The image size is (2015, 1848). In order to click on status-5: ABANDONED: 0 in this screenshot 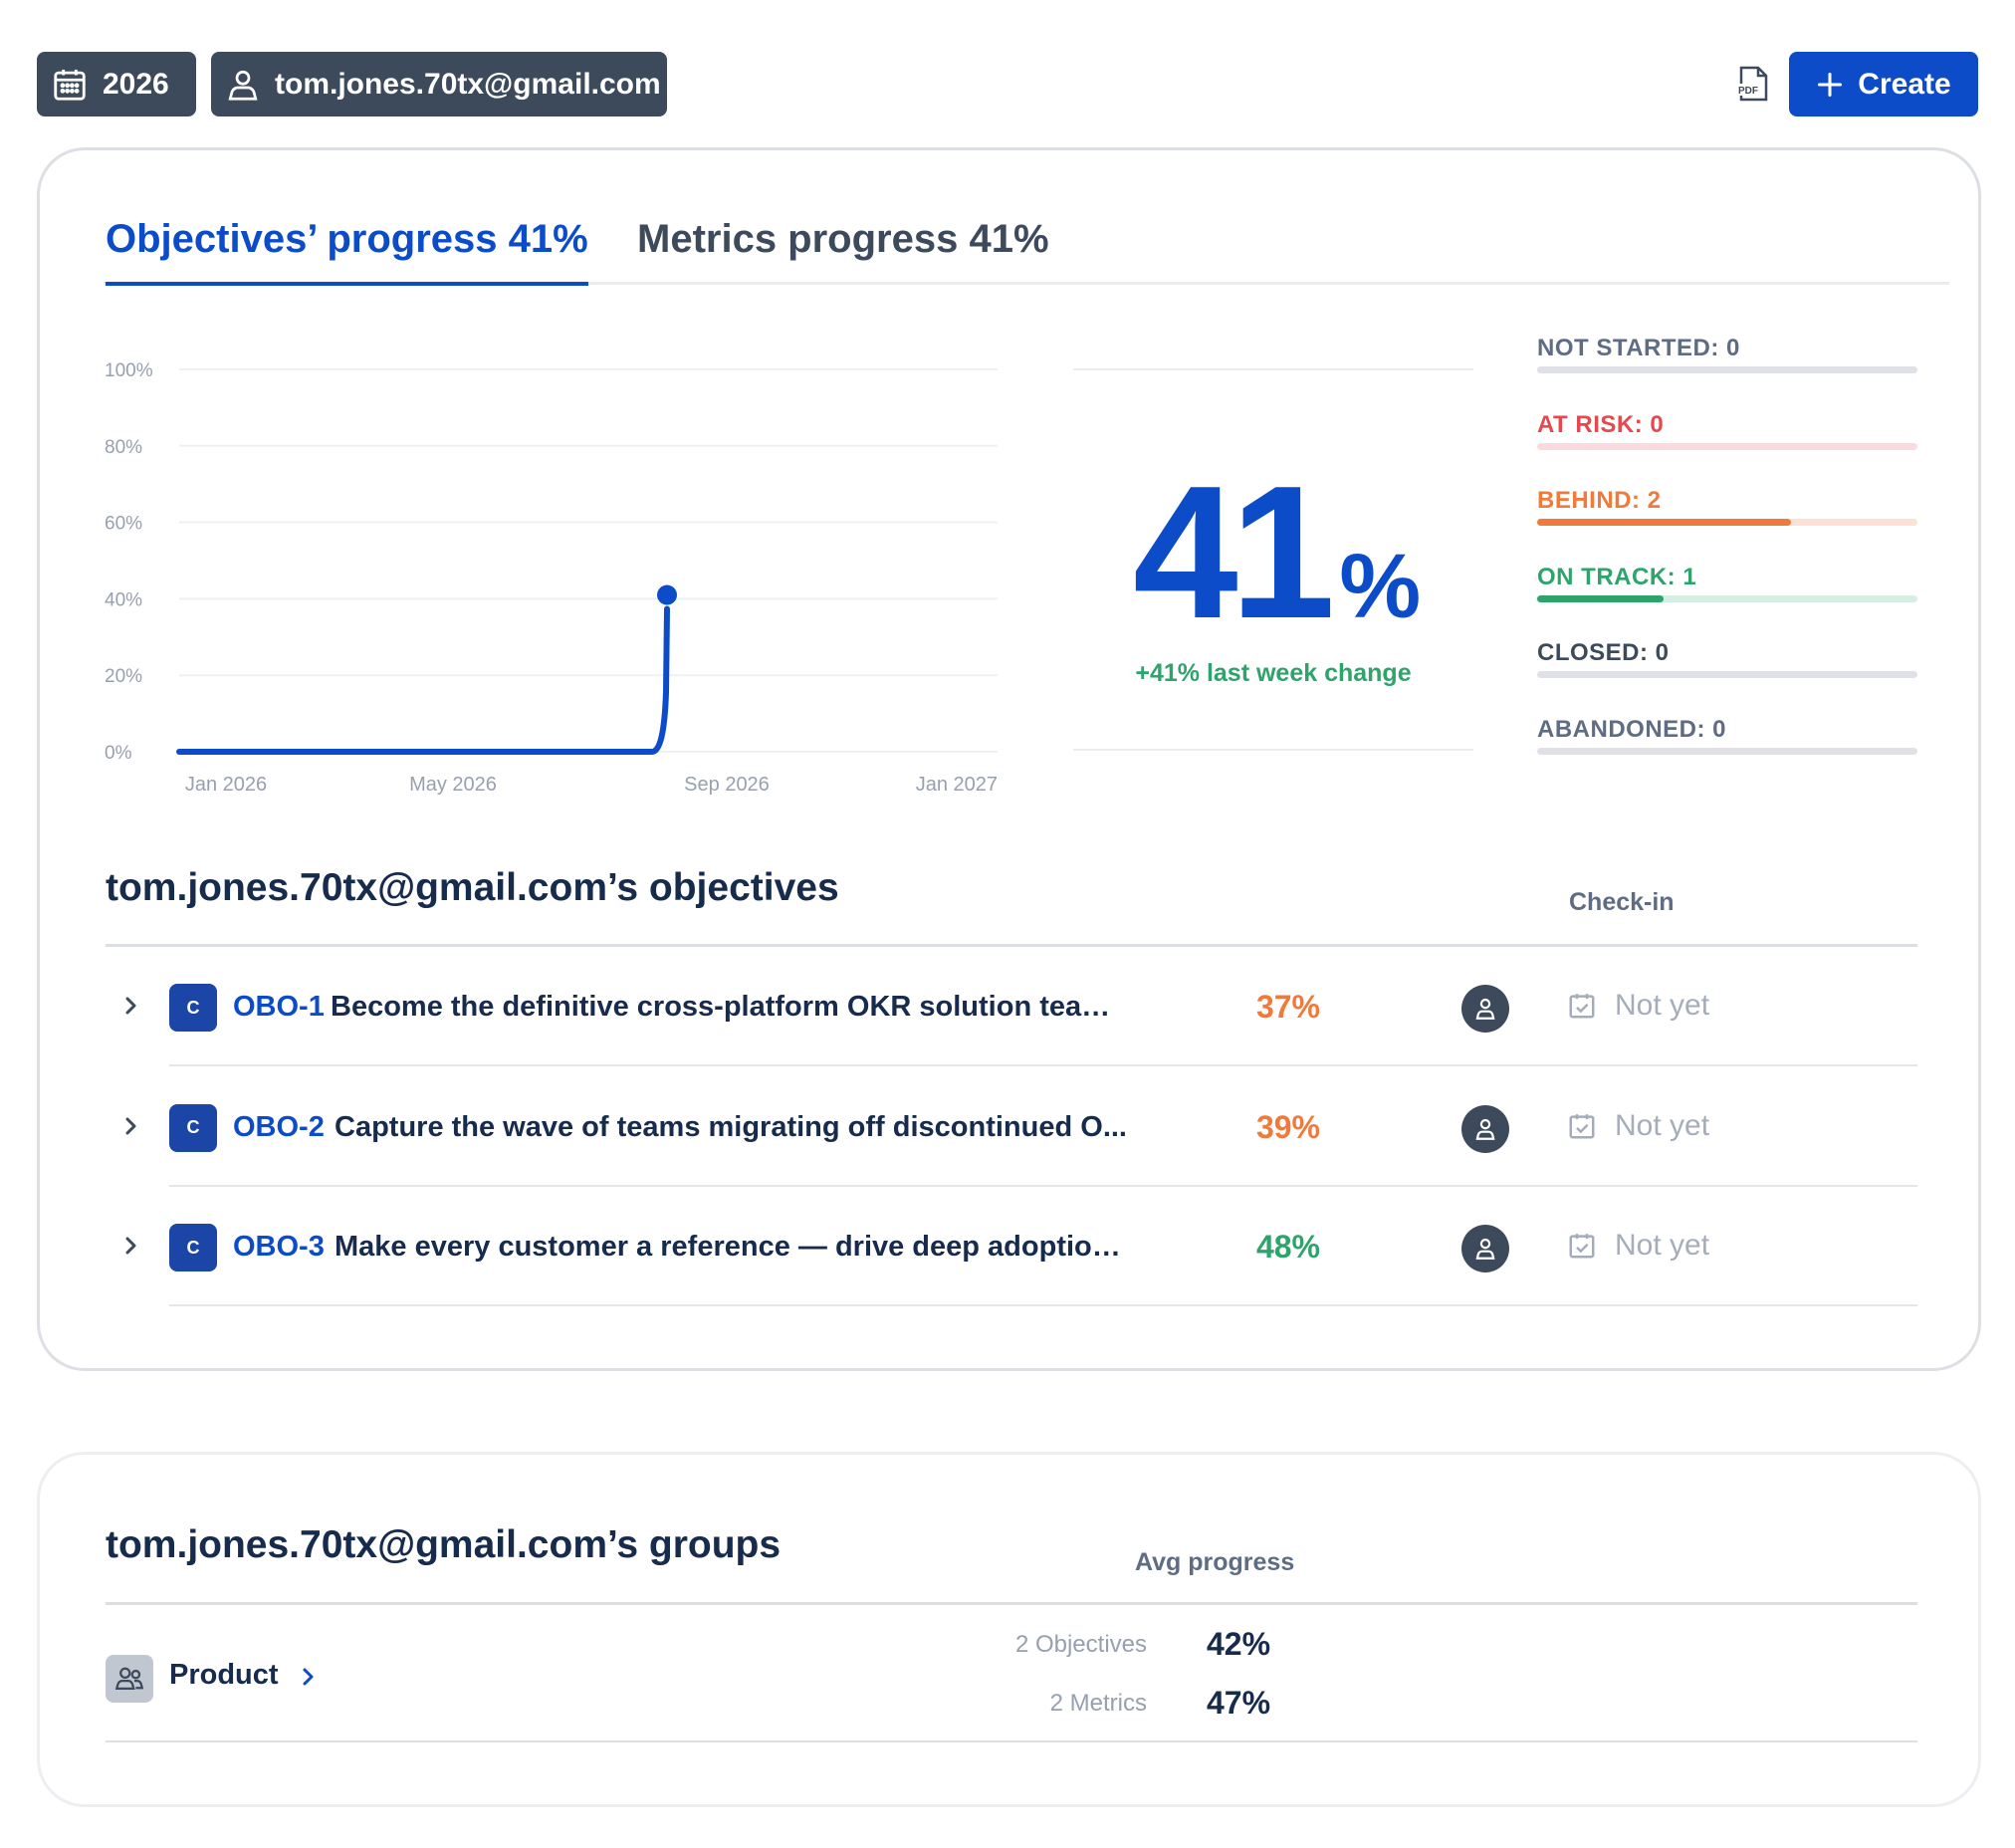, I will do `click(1727, 746)`.